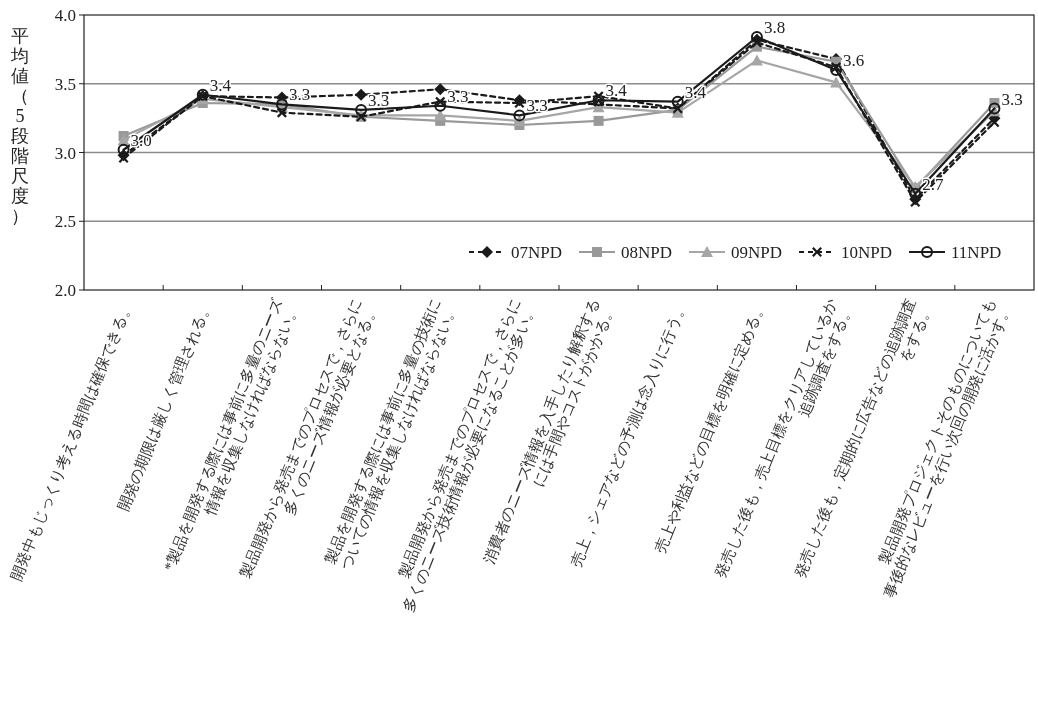  What do you see at coordinates (65, 290) in the screenshot?
I see `text: 2.0` at bounding box center [65, 290].